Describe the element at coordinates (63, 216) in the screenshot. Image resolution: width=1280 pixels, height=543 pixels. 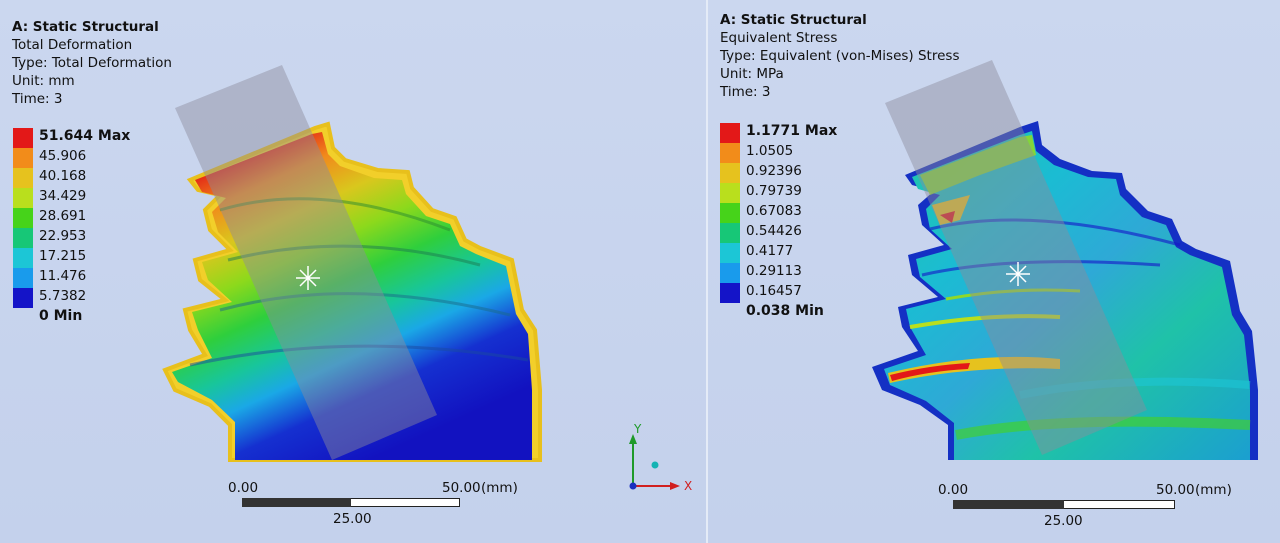
I see `legend-value: 28.691` at that location.